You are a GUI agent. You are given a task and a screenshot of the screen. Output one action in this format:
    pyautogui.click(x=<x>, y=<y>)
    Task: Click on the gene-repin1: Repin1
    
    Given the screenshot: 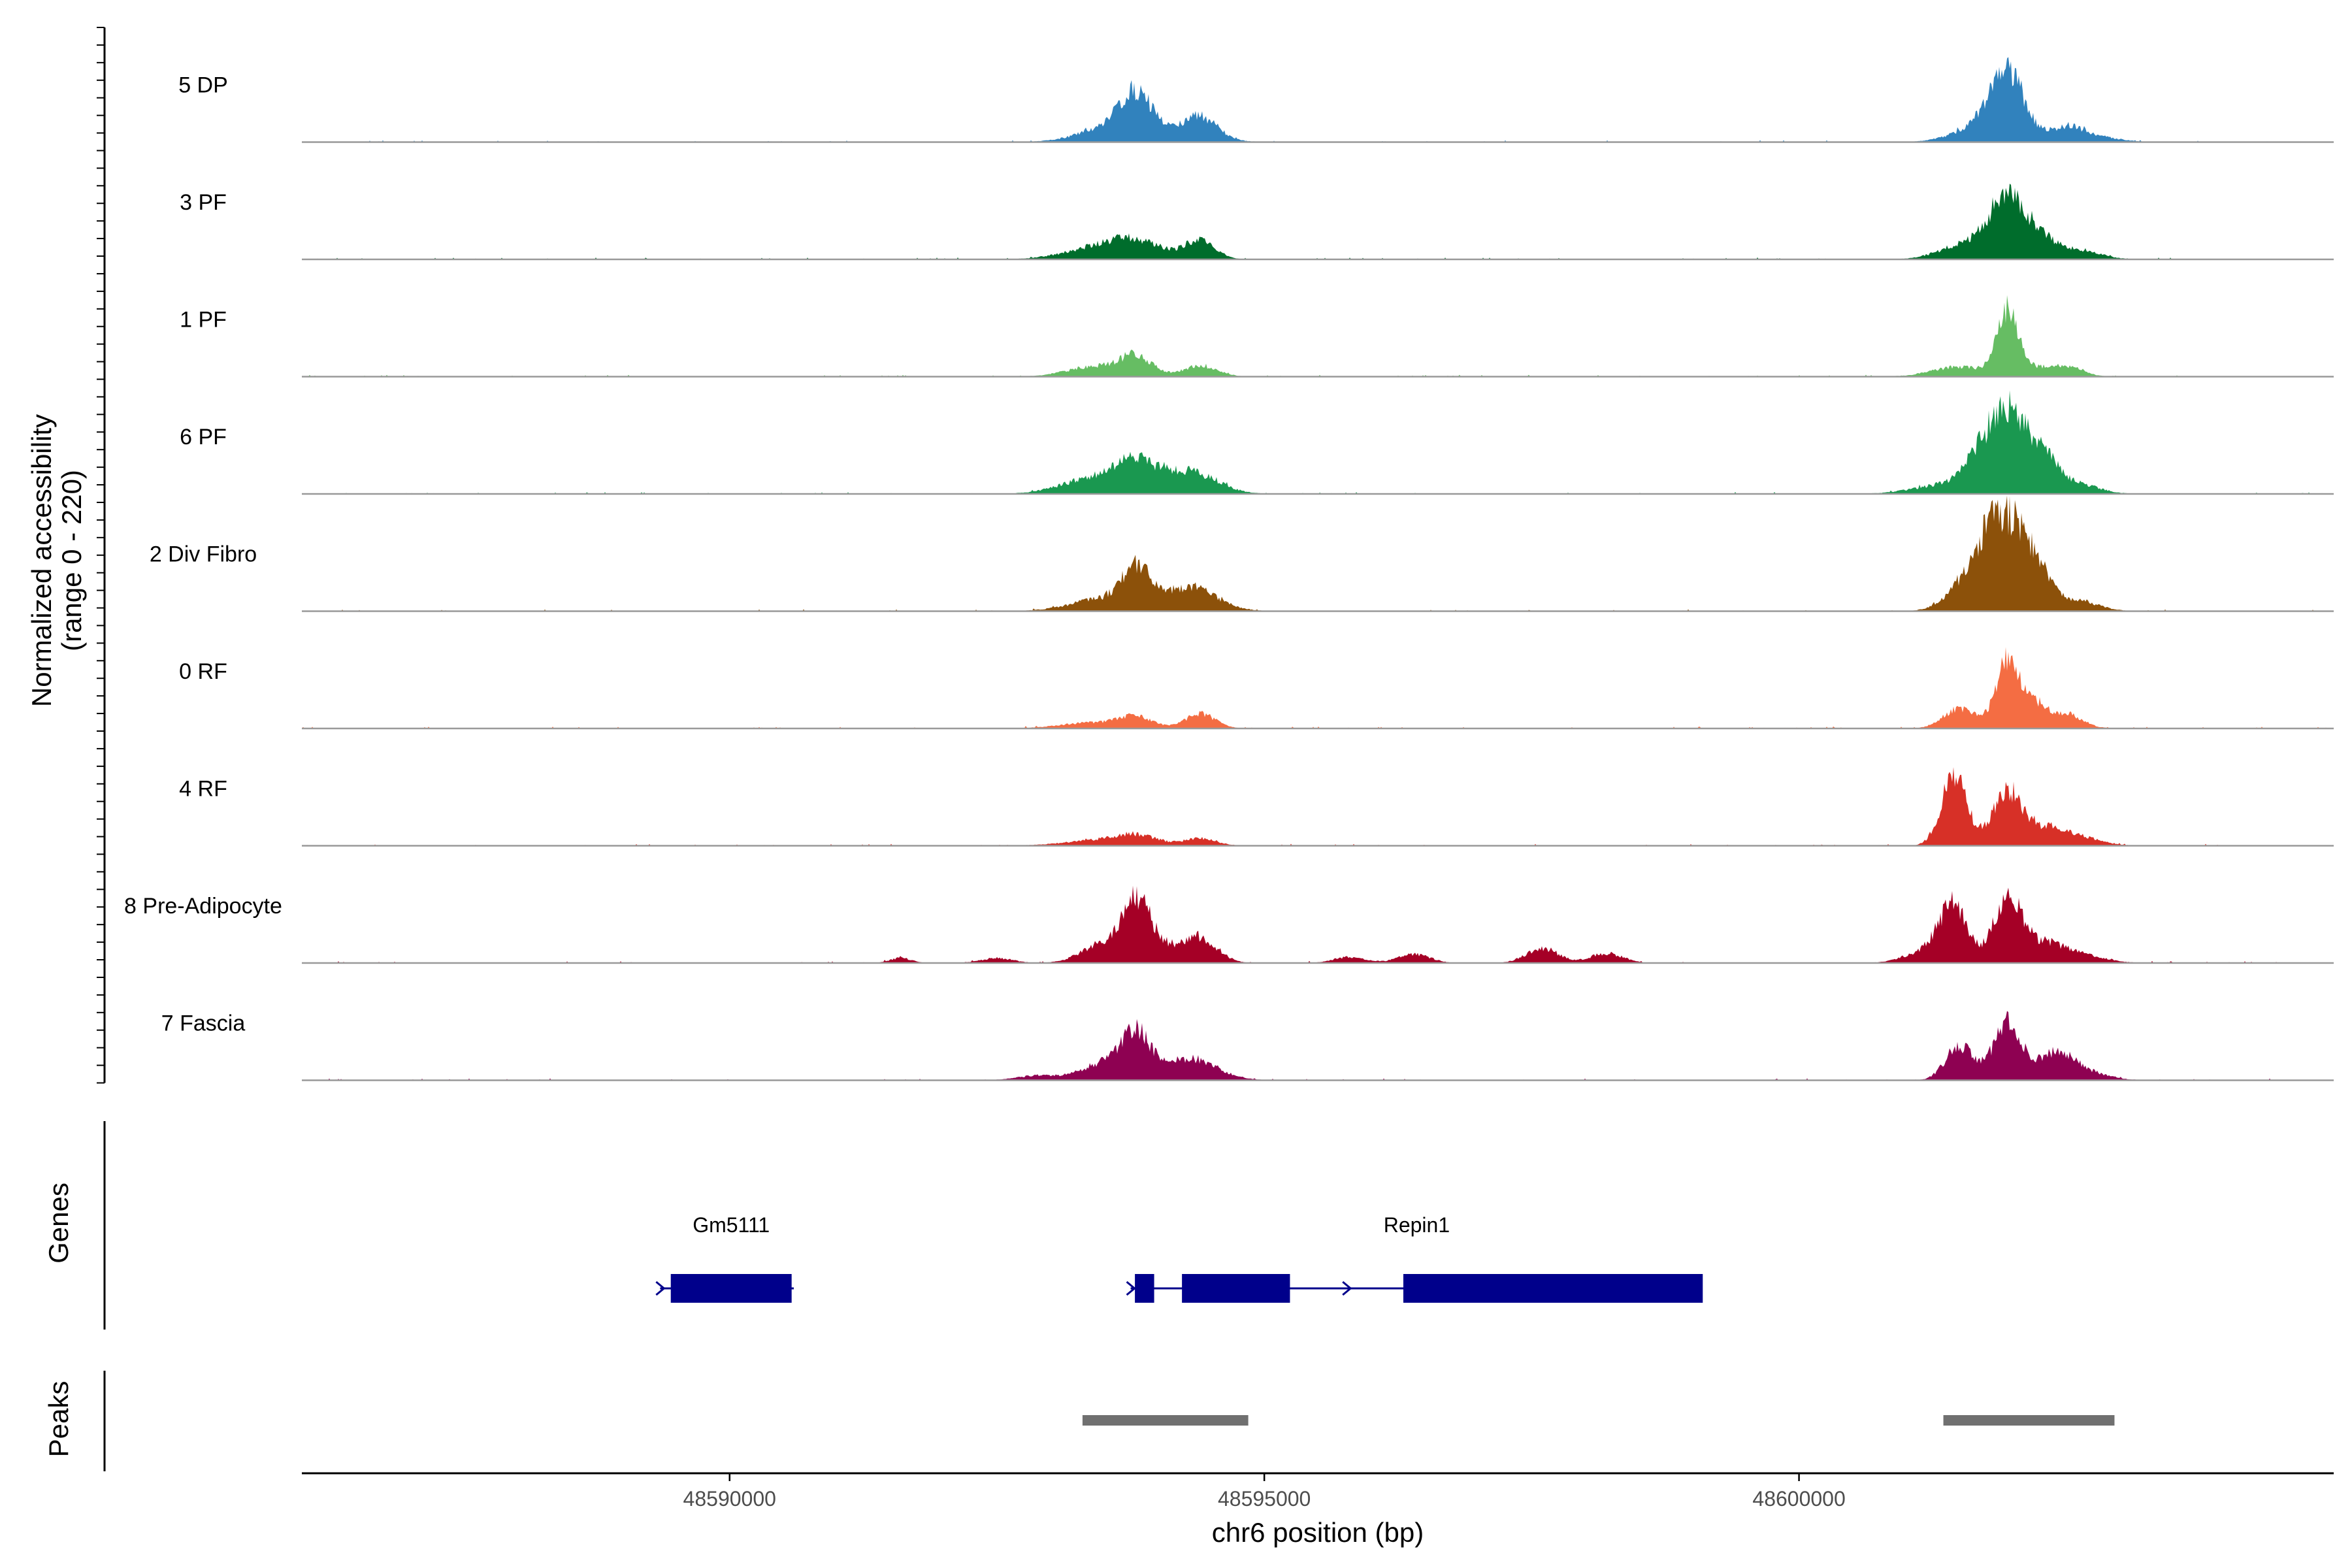 What is the action you would take?
    pyautogui.click(x=1414, y=1258)
    